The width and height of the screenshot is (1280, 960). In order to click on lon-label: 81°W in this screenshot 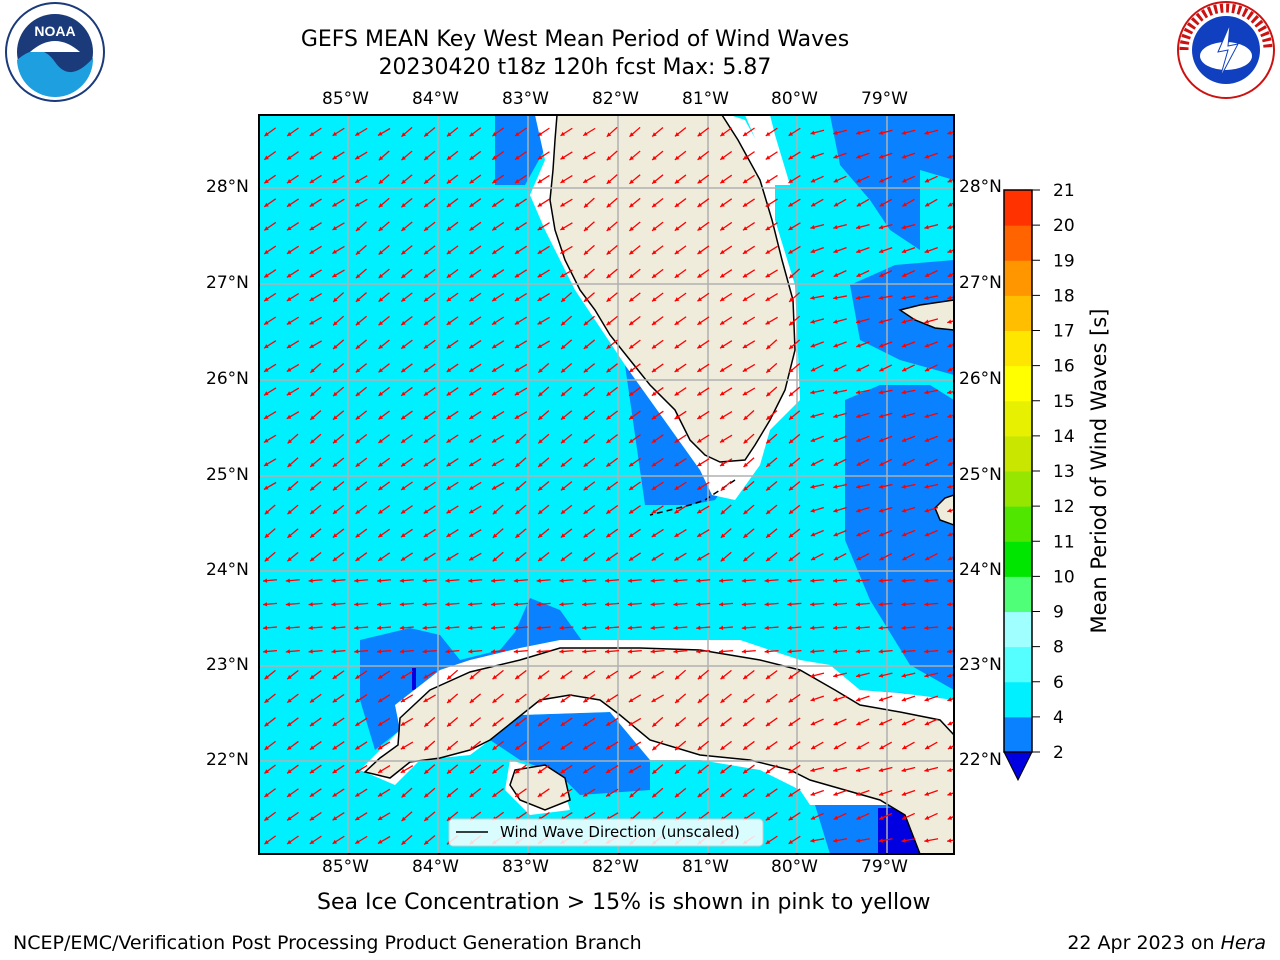, I will do `click(705, 867)`.